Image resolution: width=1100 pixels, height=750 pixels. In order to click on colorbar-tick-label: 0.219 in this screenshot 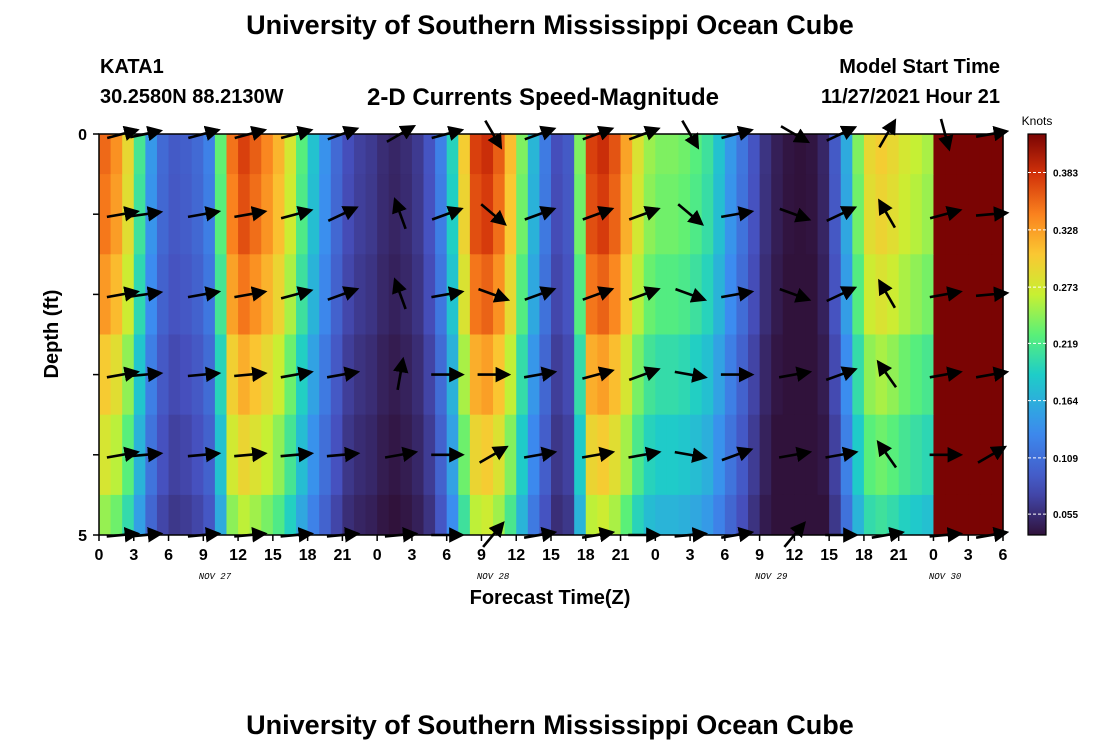, I will do `click(1065, 344)`.